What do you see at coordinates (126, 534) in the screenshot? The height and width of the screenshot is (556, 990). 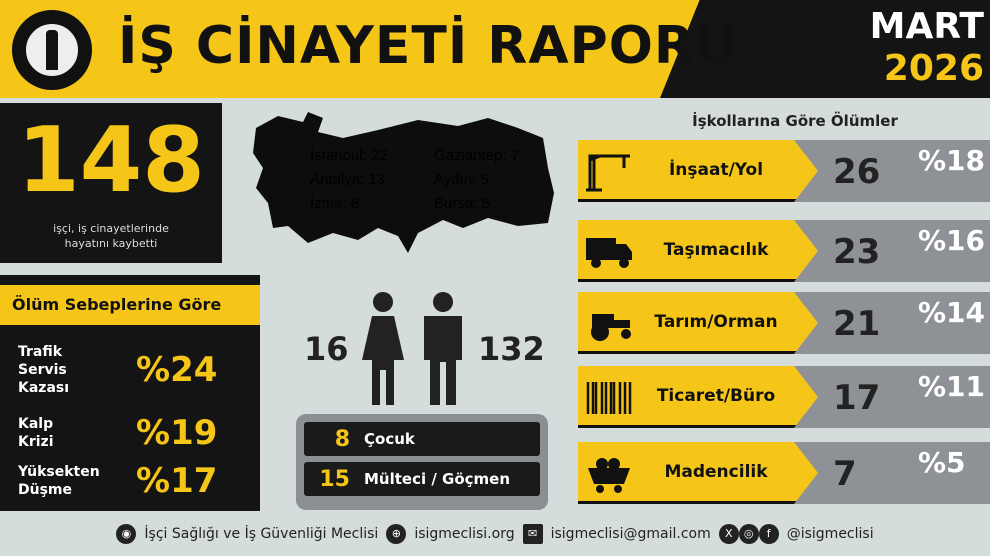 I see `logo-icon: ◉` at bounding box center [126, 534].